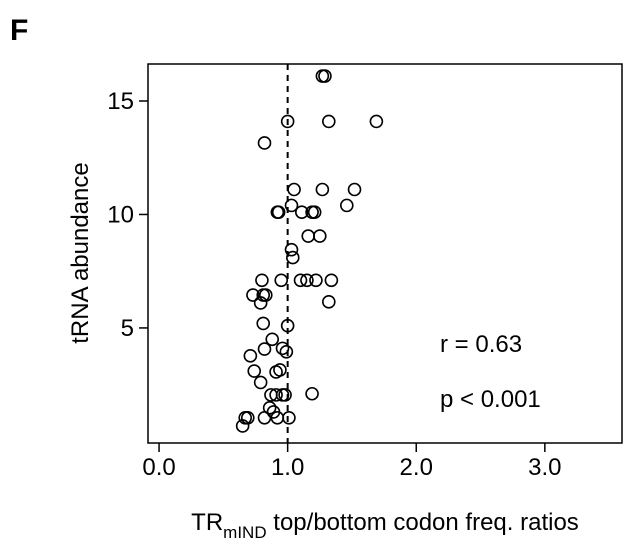 The height and width of the screenshot is (541, 626). What do you see at coordinates (207, 522) in the screenshot?
I see `x-label-main: TR` at bounding box center [207, 522].